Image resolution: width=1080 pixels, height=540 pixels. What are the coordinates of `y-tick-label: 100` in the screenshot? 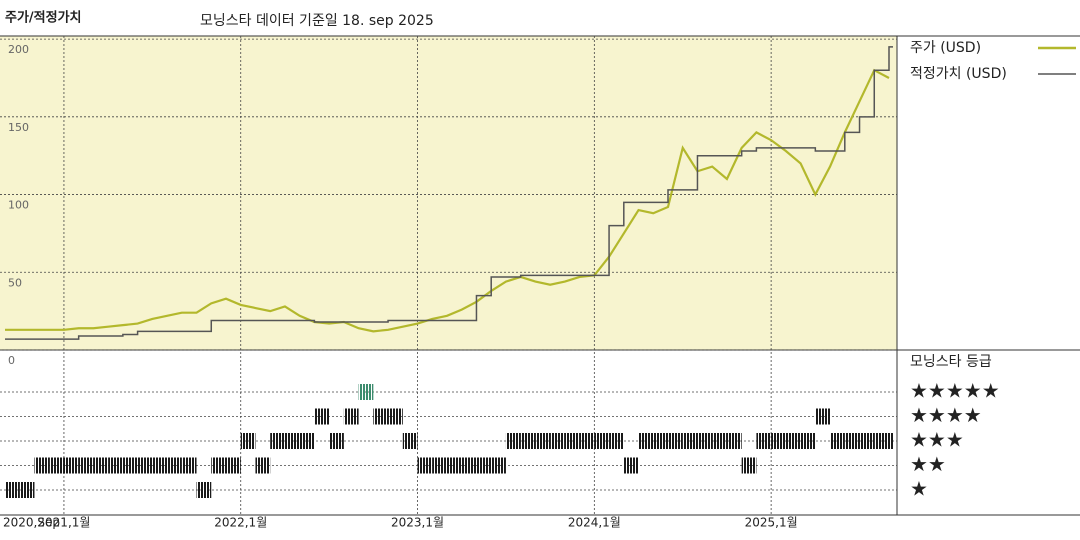 It's located at (18, 205).